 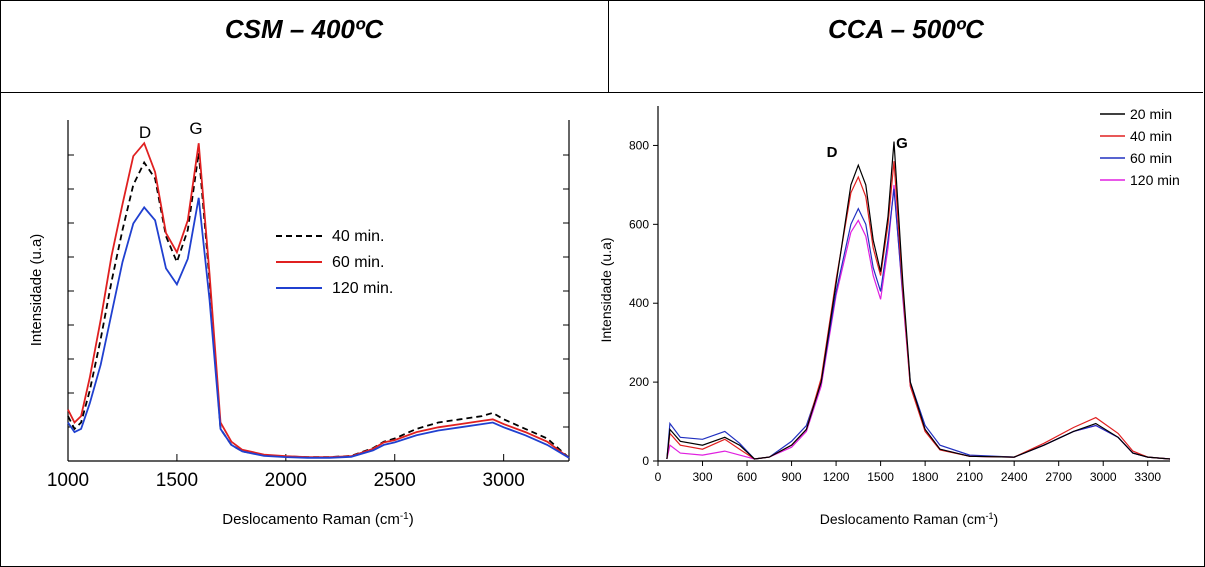 I want to click on x-tick-label-left-1: 1500, so click(x=177, y=480).